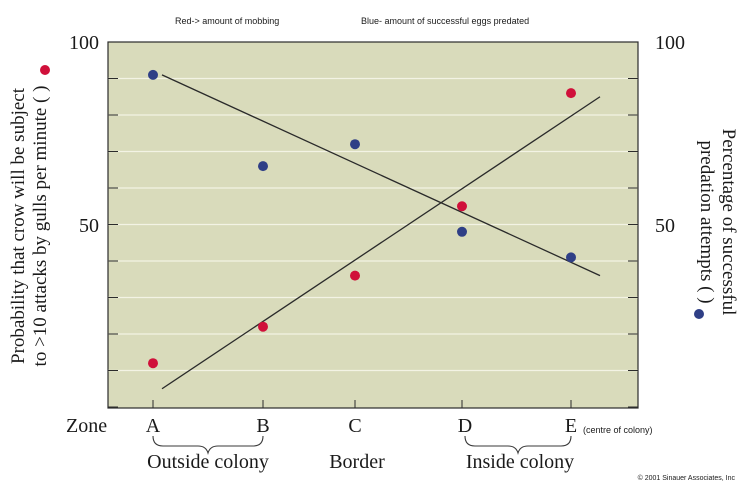  Describe the element at coordinates (40, 232) in the screenshot. I see `left-axis-label-text: to >10 attacks by gulls per minute (` at that location.